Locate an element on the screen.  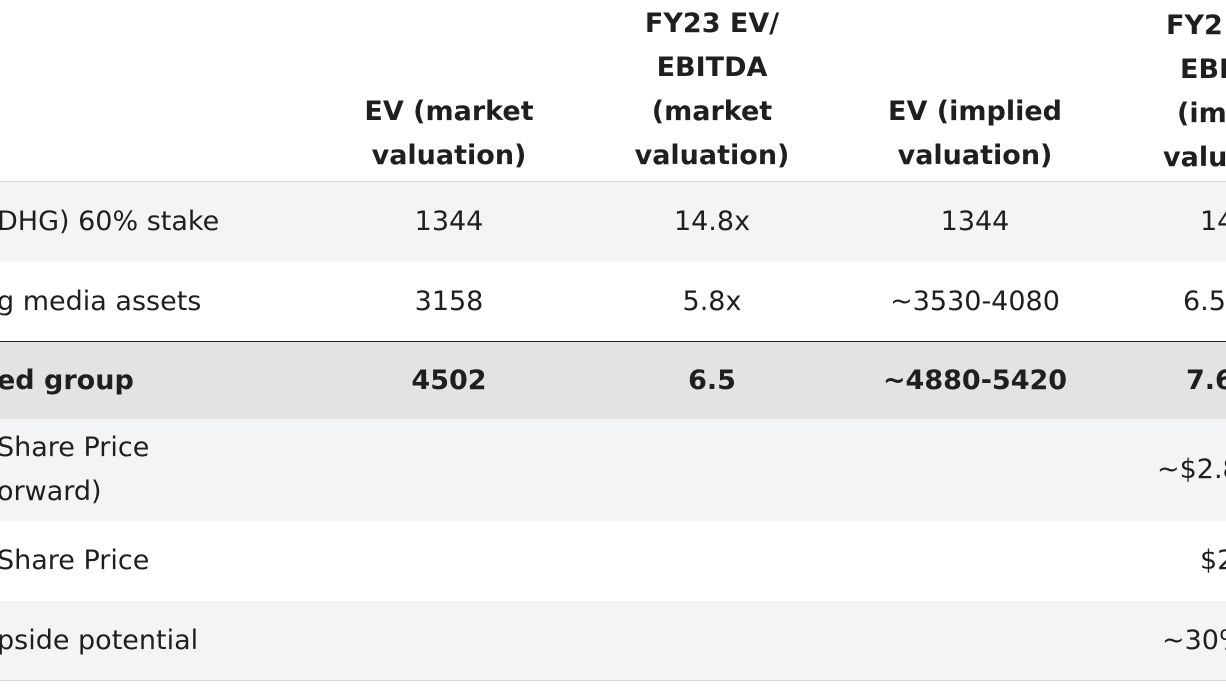
cell-text: 7.6 is located at coordinates (1206, 380).